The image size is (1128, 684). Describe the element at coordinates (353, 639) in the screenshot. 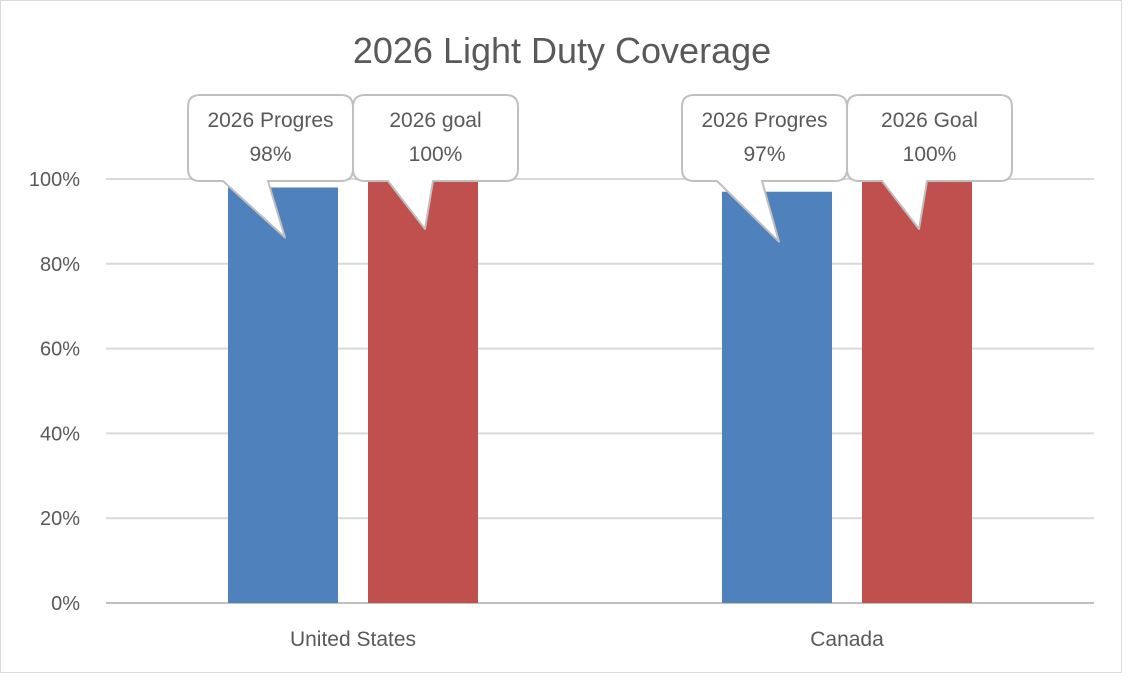

I see `x-tick-label: United States` at that location.